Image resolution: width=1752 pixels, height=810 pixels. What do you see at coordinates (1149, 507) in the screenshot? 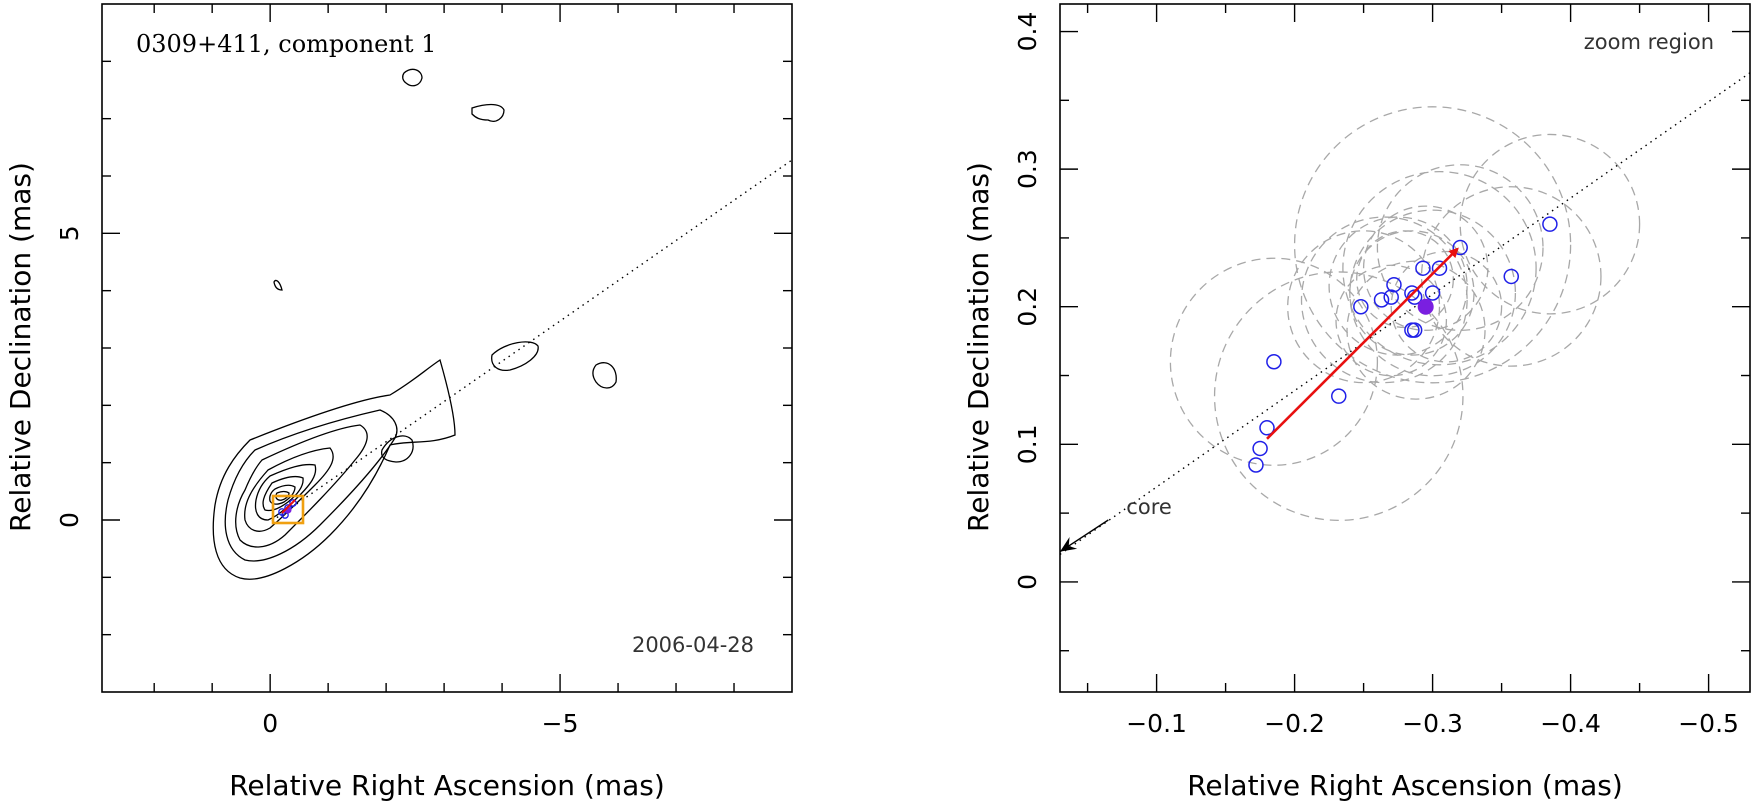
I see `core-label: core` at bounding box center [1149, 507].